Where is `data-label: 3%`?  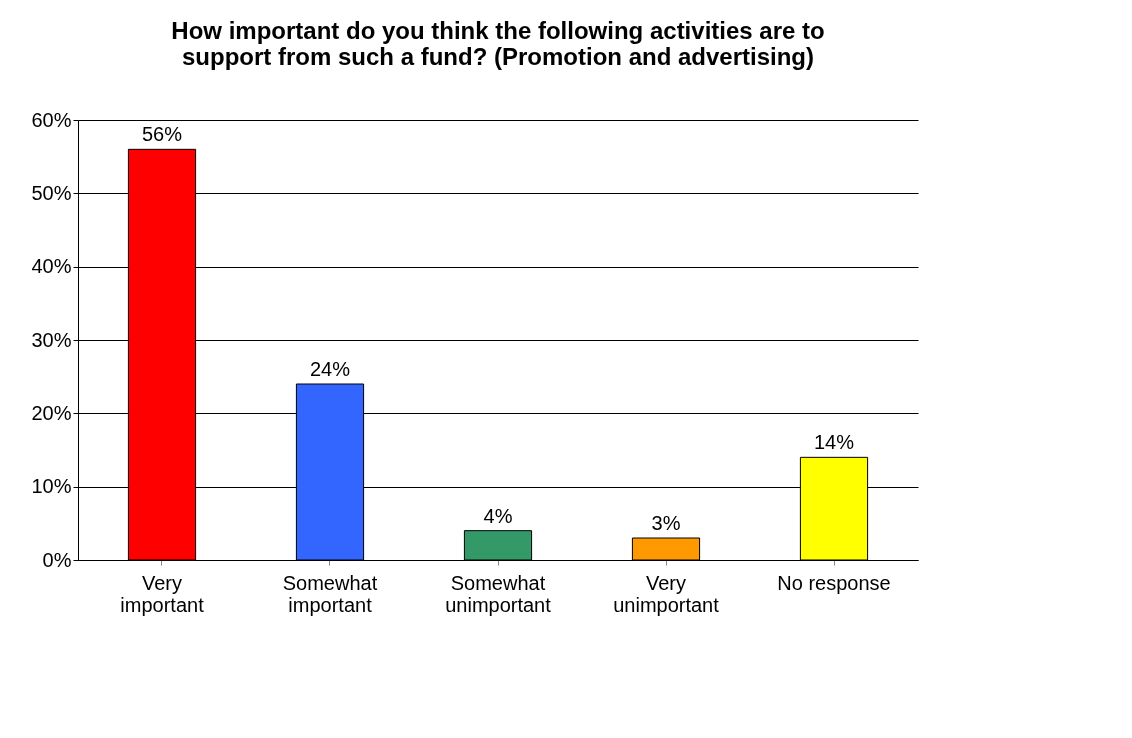 data-label: 3% is located at coordinates (666, 523).